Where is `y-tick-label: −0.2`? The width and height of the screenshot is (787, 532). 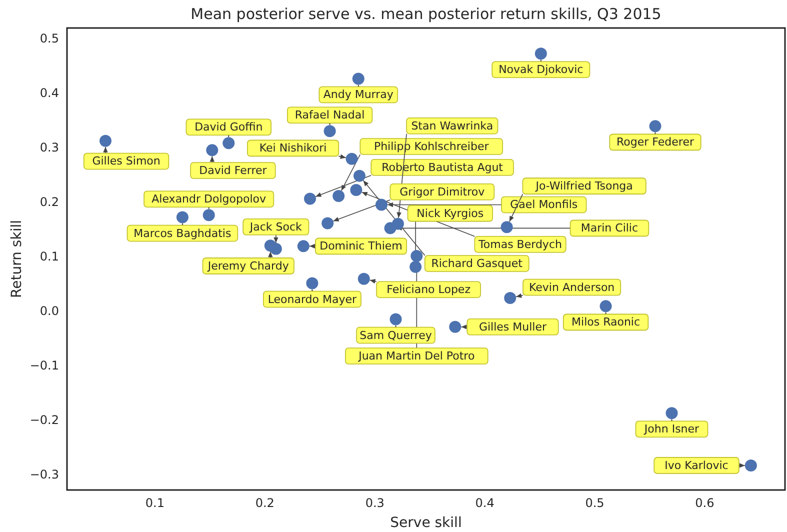
y-tick-label: −0.2 is located at coordinates (44, 420).